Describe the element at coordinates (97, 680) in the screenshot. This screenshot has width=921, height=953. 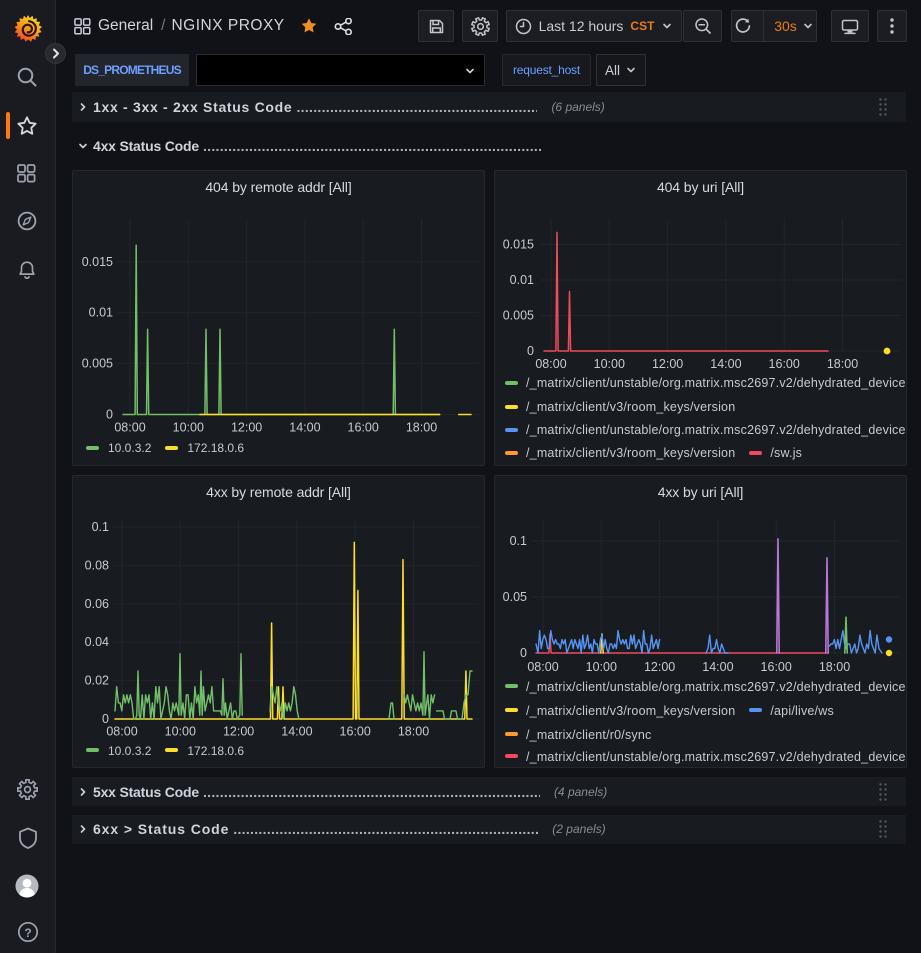
I see `svg-text: 0.02` at that location.